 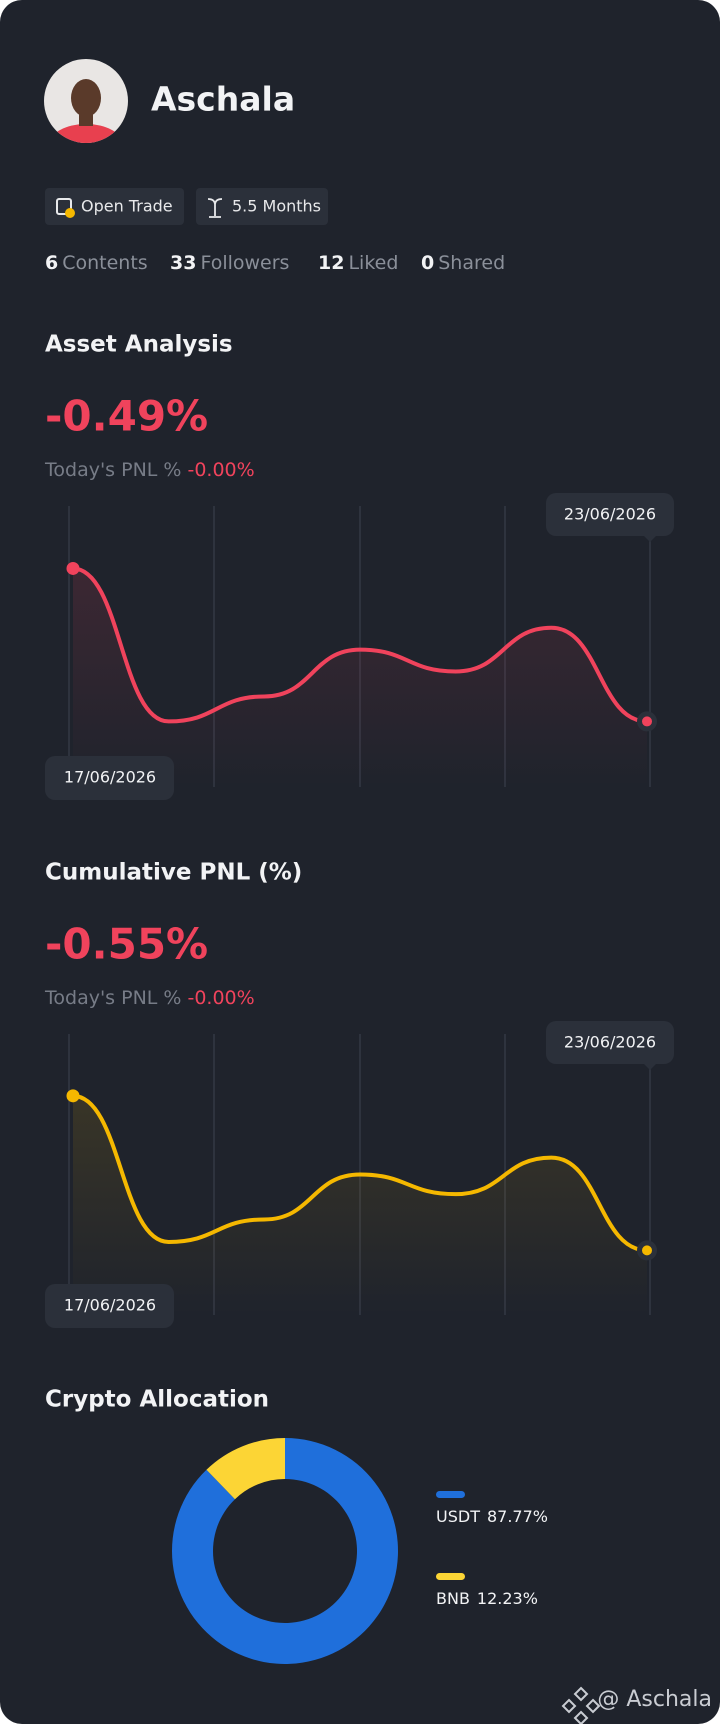 I want to click on legend-entry: USDT 87.77%, so click(x=492, y=1516).